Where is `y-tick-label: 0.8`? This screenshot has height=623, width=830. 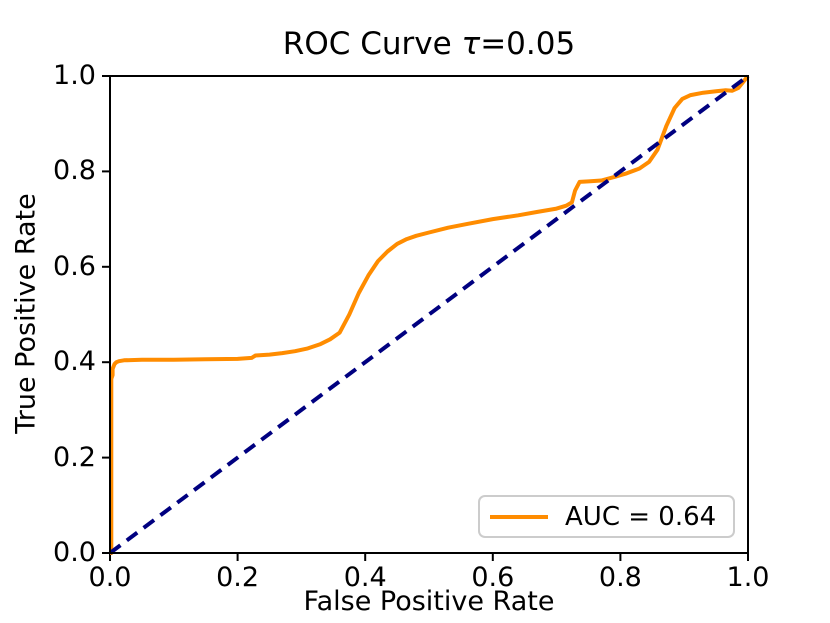
y-tick-label: 0.8 is located at coordinates (74, 171).